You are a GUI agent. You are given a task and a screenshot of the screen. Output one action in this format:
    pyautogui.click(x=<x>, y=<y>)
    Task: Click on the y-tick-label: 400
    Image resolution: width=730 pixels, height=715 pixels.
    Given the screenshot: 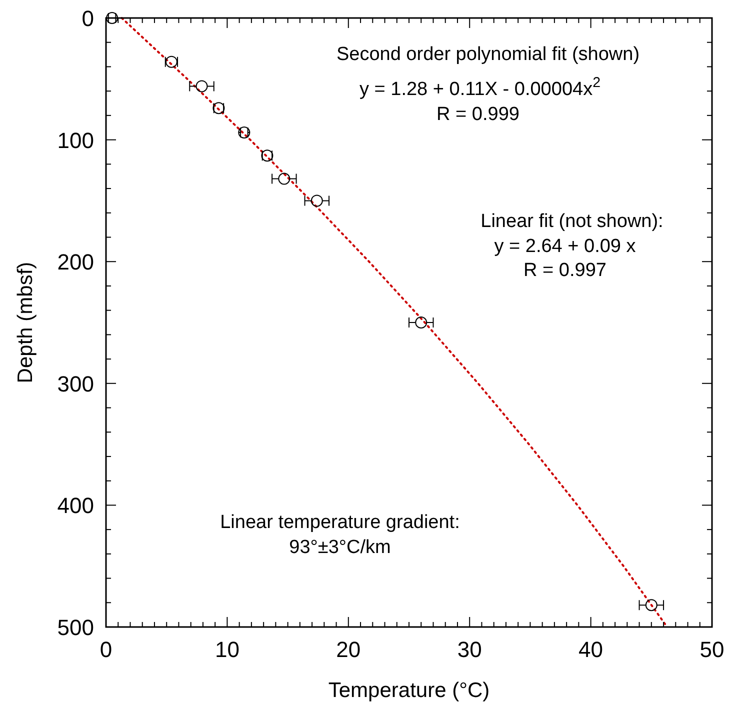 What is the action you would take?
    pyautogui.click(x=75, y=505)
    